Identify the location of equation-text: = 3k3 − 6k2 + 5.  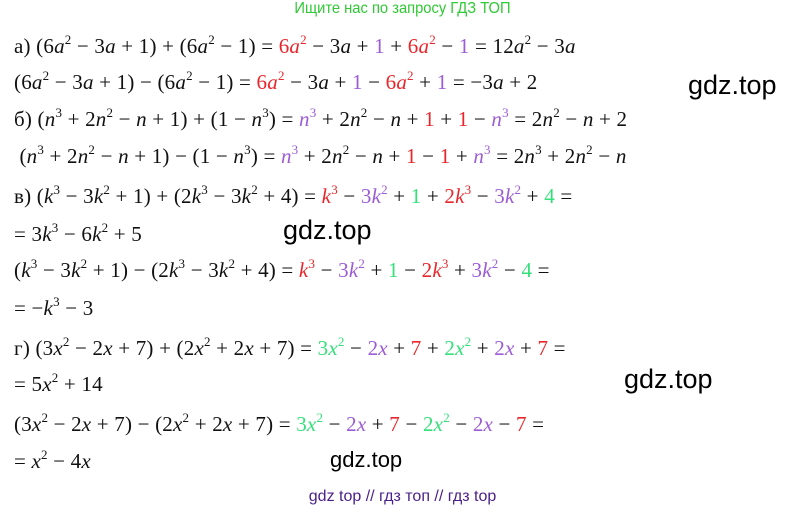
(78, 233).